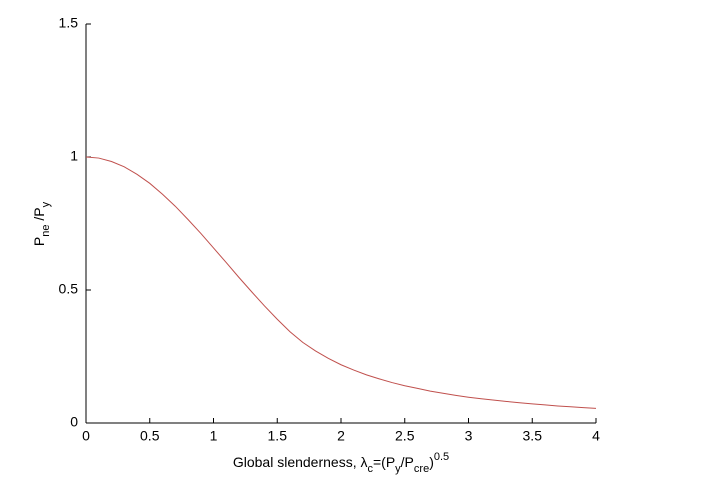 Image resolution: width=720 pixels, height=504 pixels. I want to click on label-part: c, so click(370, 469).